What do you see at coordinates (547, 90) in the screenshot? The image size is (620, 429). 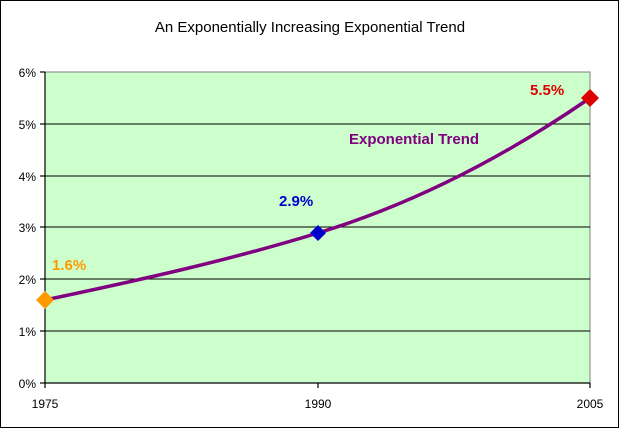 I see `label-2005: 5.5%` at bounding box center [547, 90].